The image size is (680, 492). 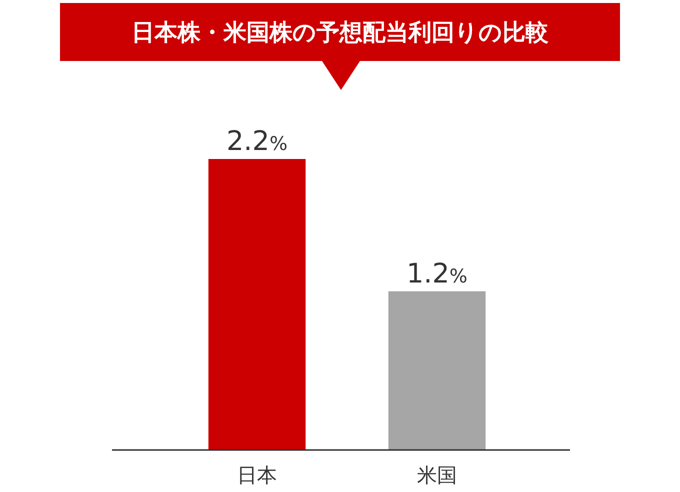 I want to click on data-label: 1.2%, so click(x=437, y=274).